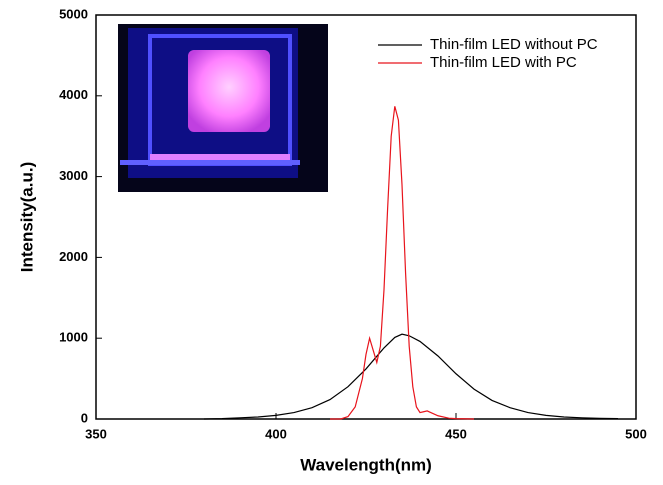 The width and height of the screenshot is (663, 485). Describe the element at coordinates (73, 94) in the screenshot. I see `y-tick-label: 4000` at that location.